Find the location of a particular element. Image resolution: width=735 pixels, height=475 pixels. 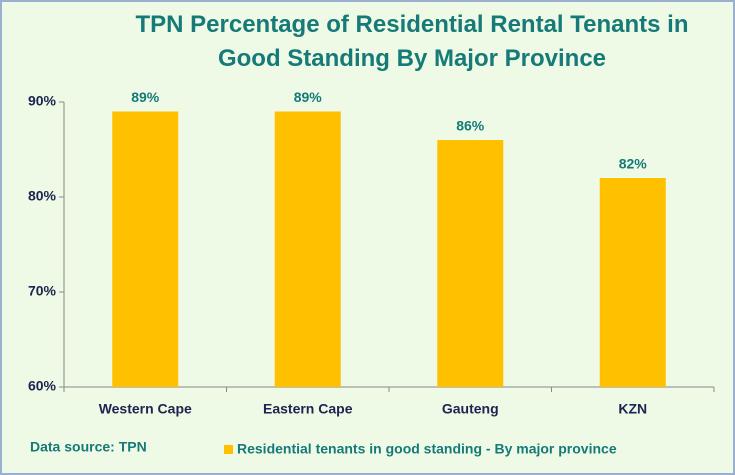

x-tick-label: Western Cape is located at coordinates (145, 409).